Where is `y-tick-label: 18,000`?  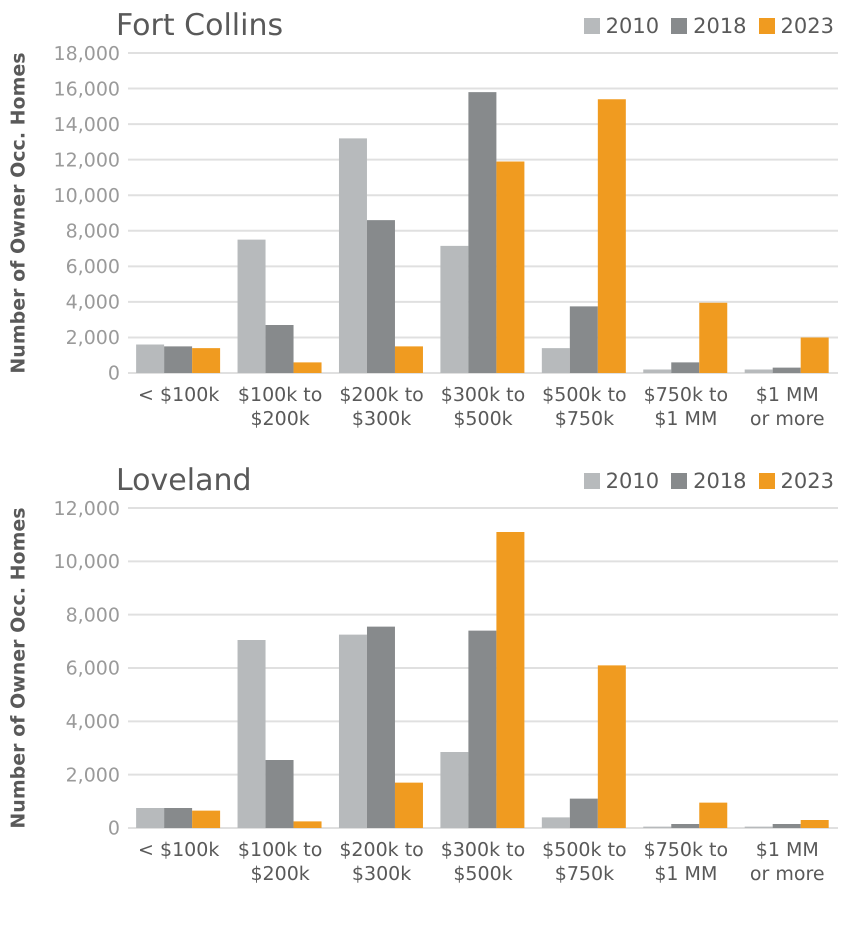 y-tick-label: 18,000 is located at coordinates (87, 53).